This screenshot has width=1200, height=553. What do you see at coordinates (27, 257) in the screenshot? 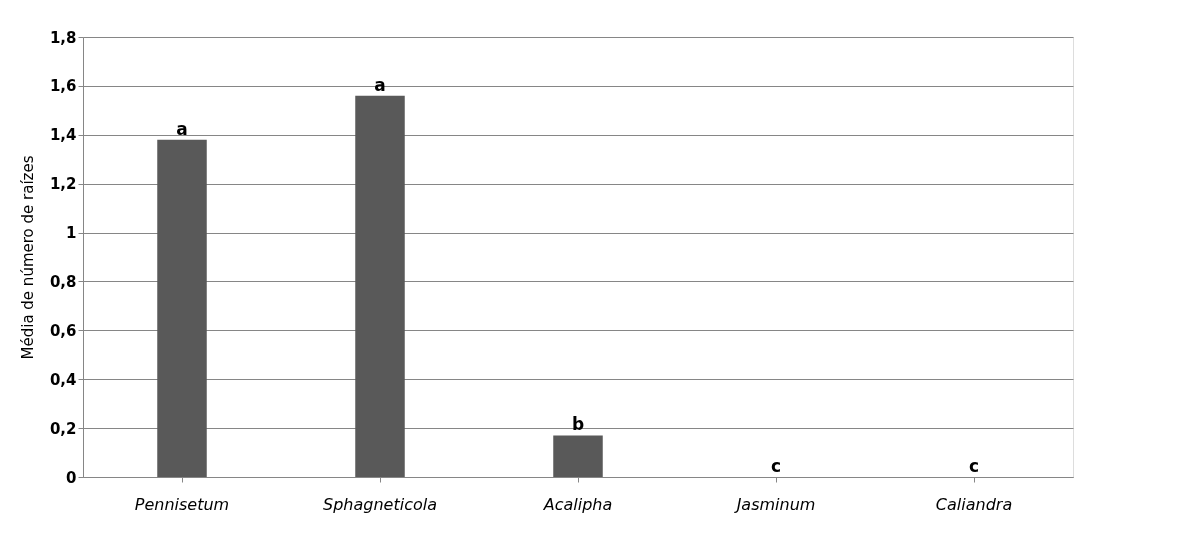
I see `y-axis-title: Média de número de raízes` at bounding box center [27, 257].